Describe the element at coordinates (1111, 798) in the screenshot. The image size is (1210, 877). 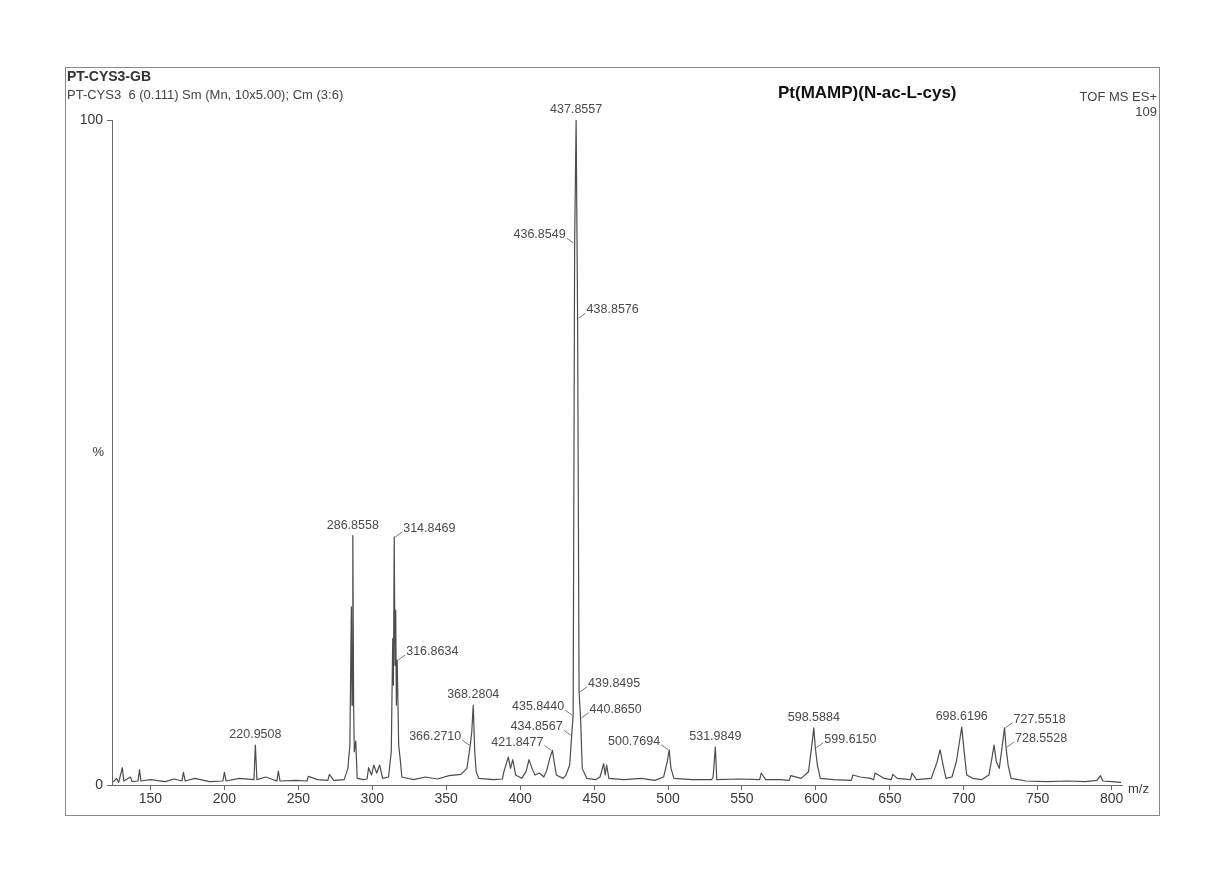
I see `x-tick-label: 800` at that location.